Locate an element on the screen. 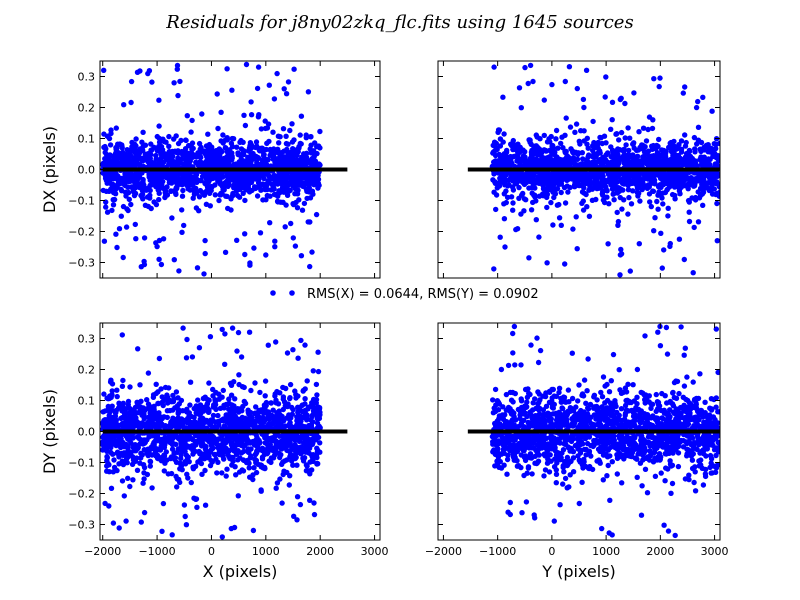  y-tick-label: 0.2 is located at coordinates (87, 108).